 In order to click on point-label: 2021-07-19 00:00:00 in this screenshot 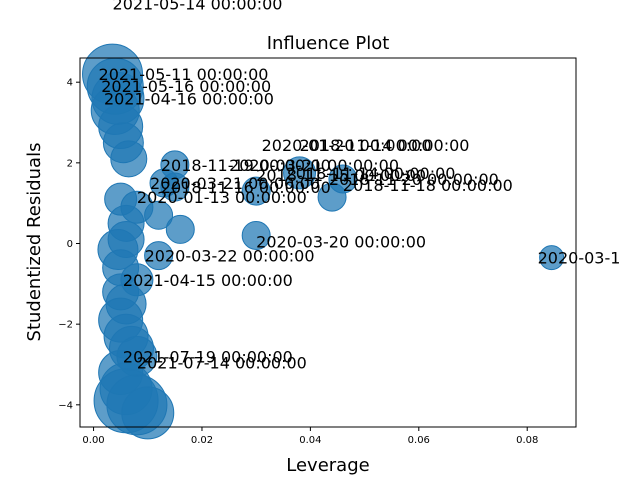, I will do `click(208, 356)`.